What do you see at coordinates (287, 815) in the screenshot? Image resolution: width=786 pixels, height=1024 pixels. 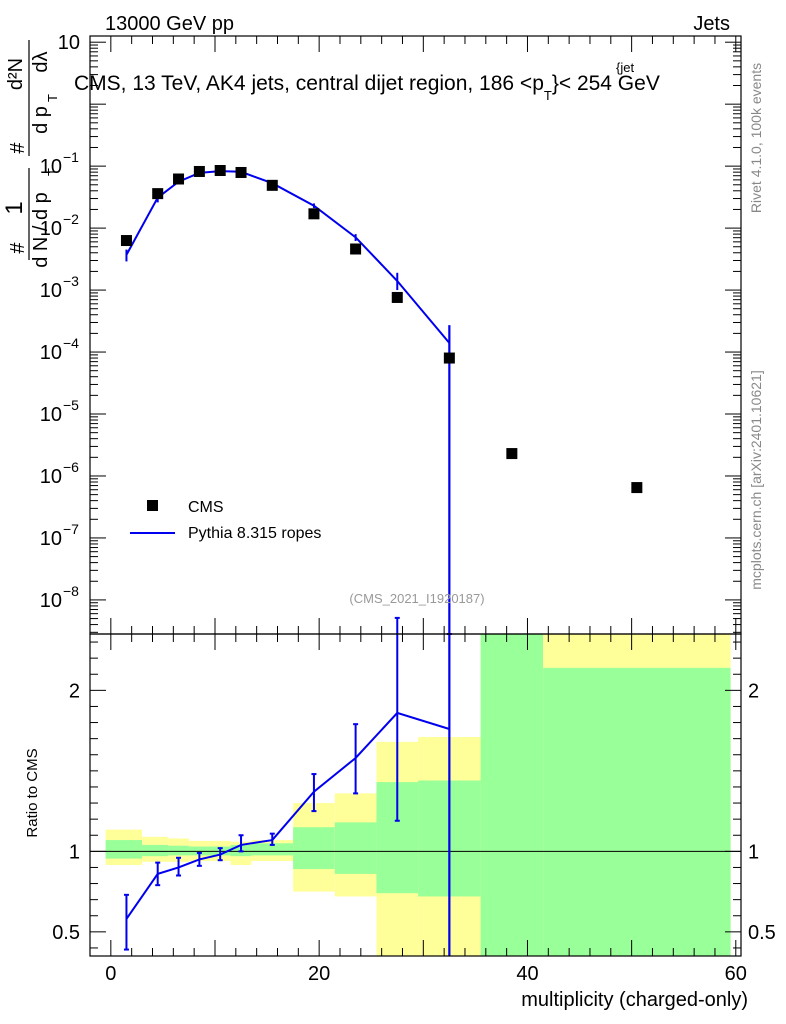 I see `ratio-line` at bounding box center [287, 815].